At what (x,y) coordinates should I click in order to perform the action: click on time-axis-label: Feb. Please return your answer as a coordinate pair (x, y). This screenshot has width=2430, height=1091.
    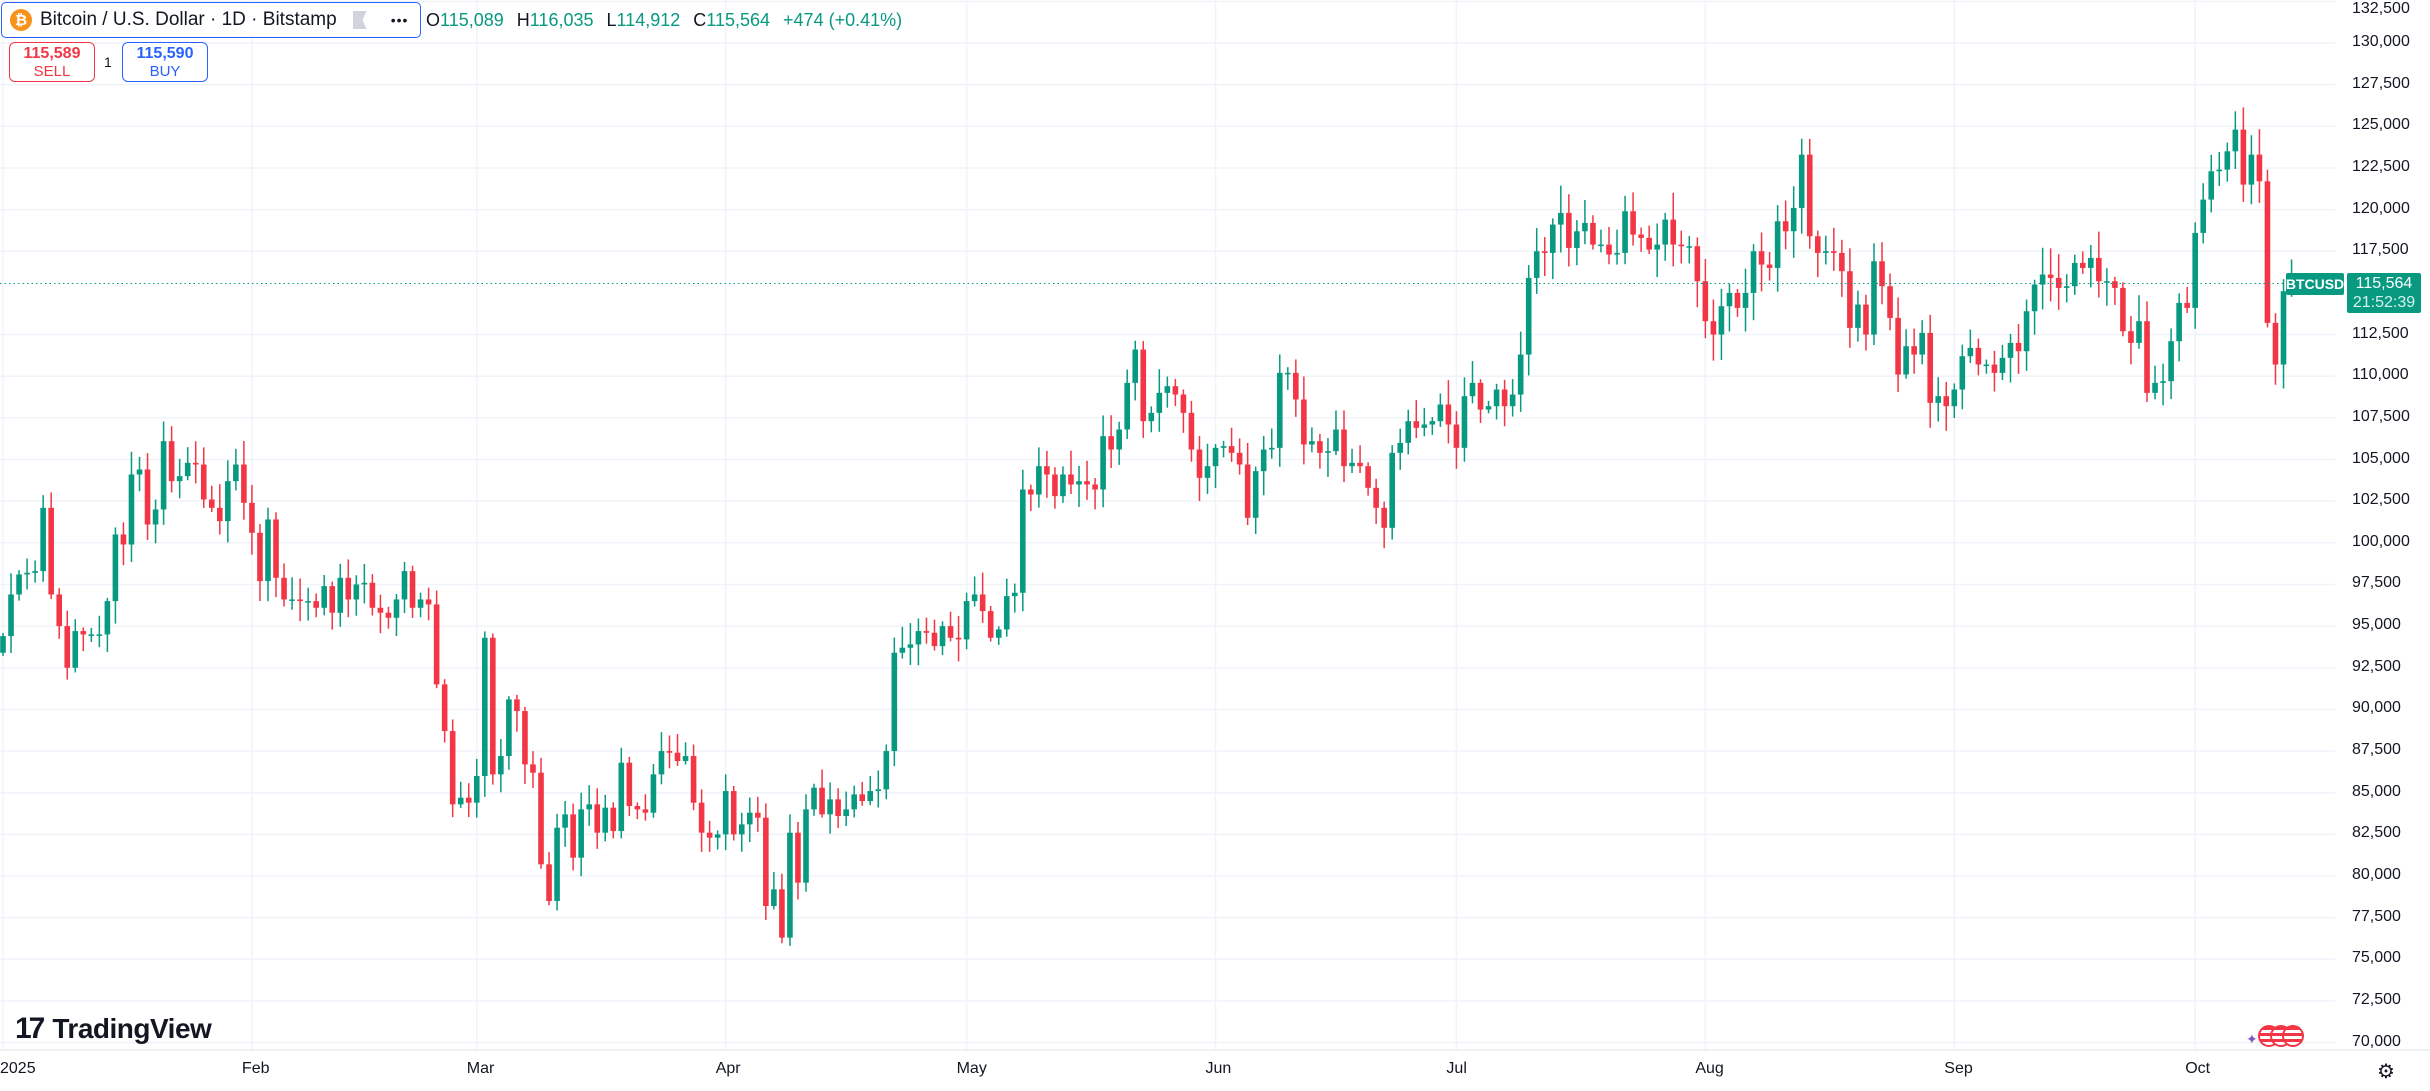
    Looking at the image, I should click on (255, 1068).